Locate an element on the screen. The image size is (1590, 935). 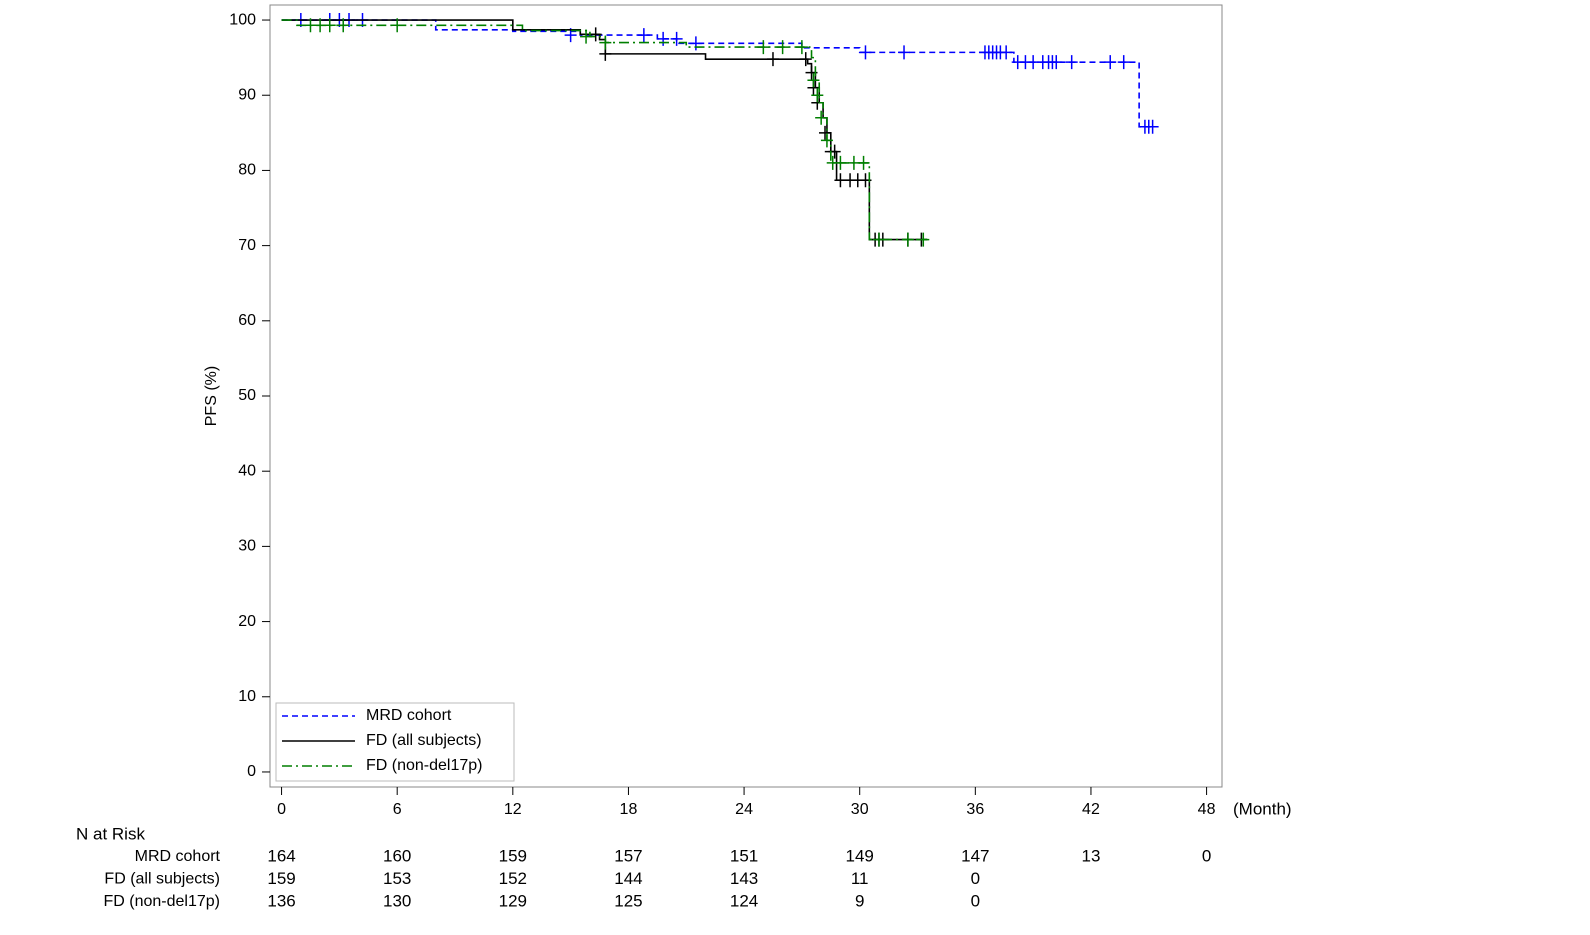
risk-count: 151 is located at coordinates (744, 855).